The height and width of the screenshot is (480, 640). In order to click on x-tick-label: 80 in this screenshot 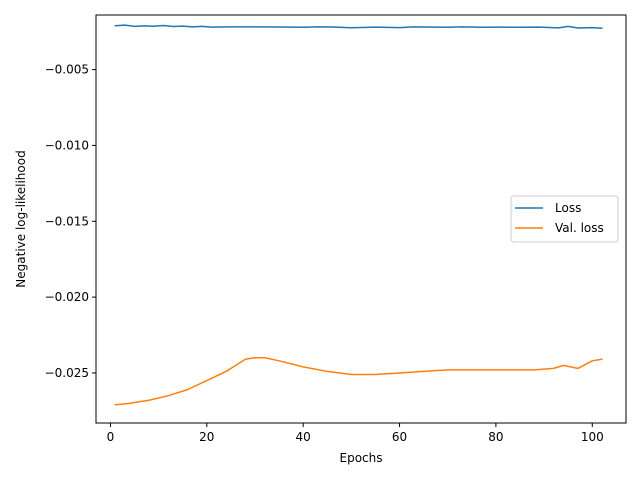, I will do `click(495, 437)`.